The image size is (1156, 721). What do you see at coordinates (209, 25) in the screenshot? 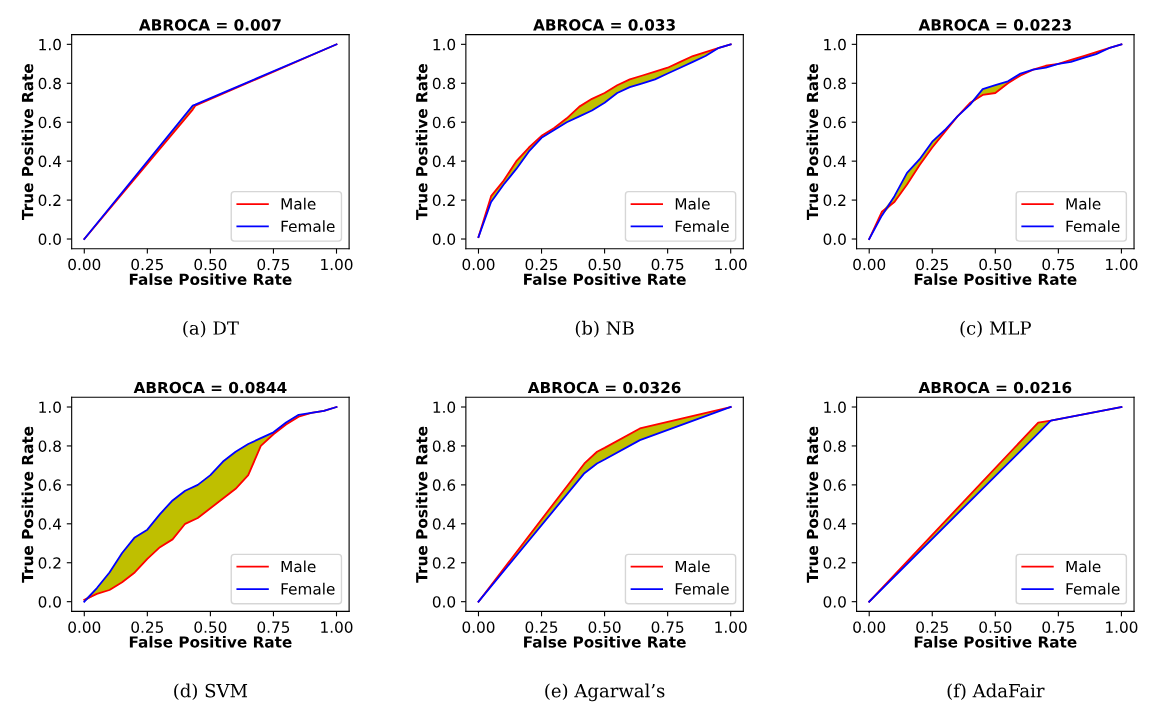
I see `chart-title: ABROCA = 0.007` at bounding box center [209, 25].